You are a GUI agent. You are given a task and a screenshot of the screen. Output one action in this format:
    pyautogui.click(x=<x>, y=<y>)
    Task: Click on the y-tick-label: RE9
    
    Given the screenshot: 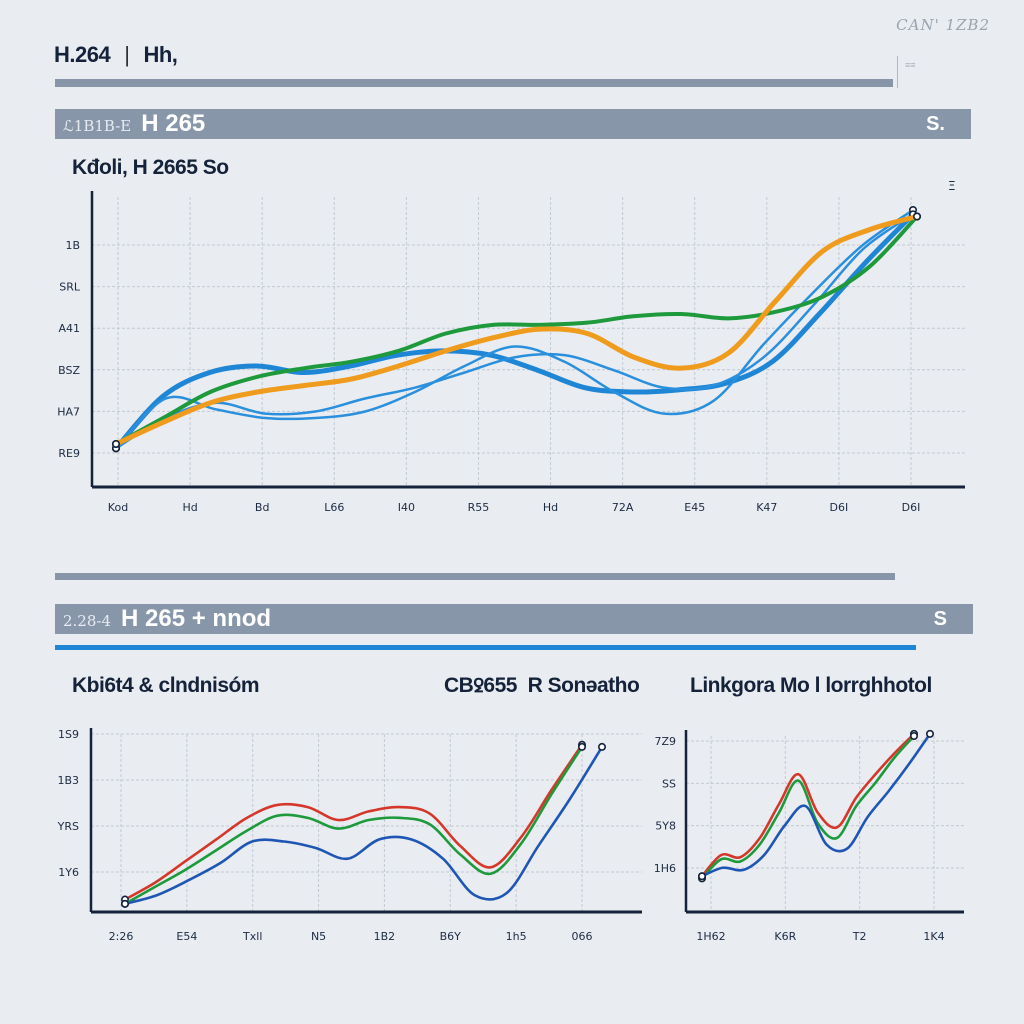 What is the action you would take?
    pyautogui.click(x=69, y=453)
    